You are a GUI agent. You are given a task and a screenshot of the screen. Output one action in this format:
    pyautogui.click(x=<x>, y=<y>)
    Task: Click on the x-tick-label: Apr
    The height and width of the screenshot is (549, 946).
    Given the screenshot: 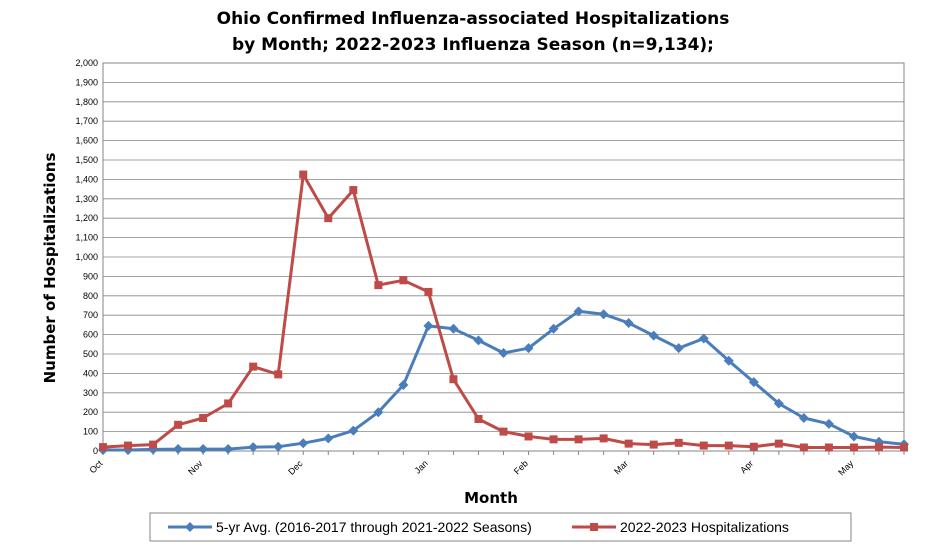 What is the action you would take?
    pyautogui.click(x=746, y=466)
    